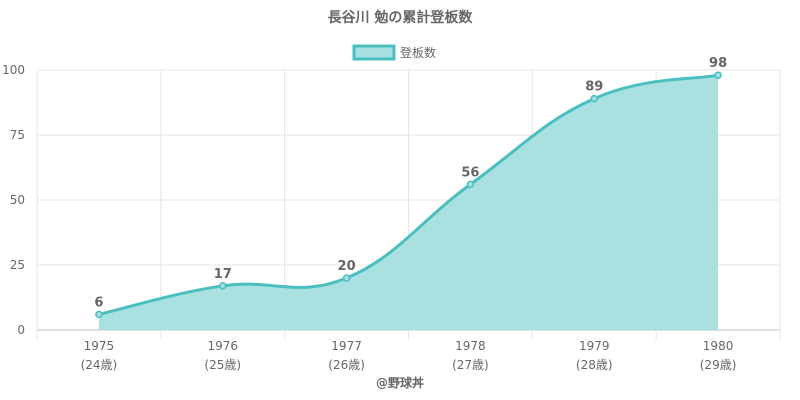 This screenshot has width=800, height=400. I want to click on legend-swatch, so click(374, 52).